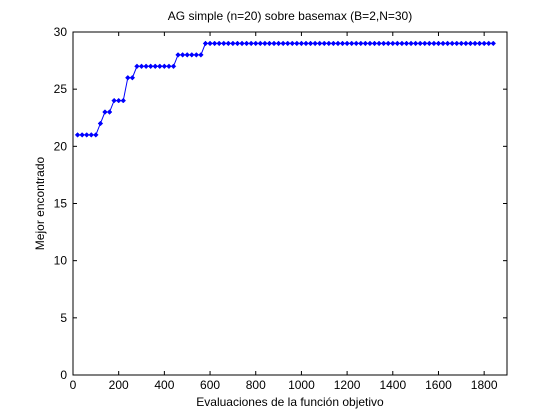 This screenshot has height=420, width=560. What do you see at coordinates (61, 32) in the screenshot?
I see `y-tick-label: 30` at bounding box center [61, 32].